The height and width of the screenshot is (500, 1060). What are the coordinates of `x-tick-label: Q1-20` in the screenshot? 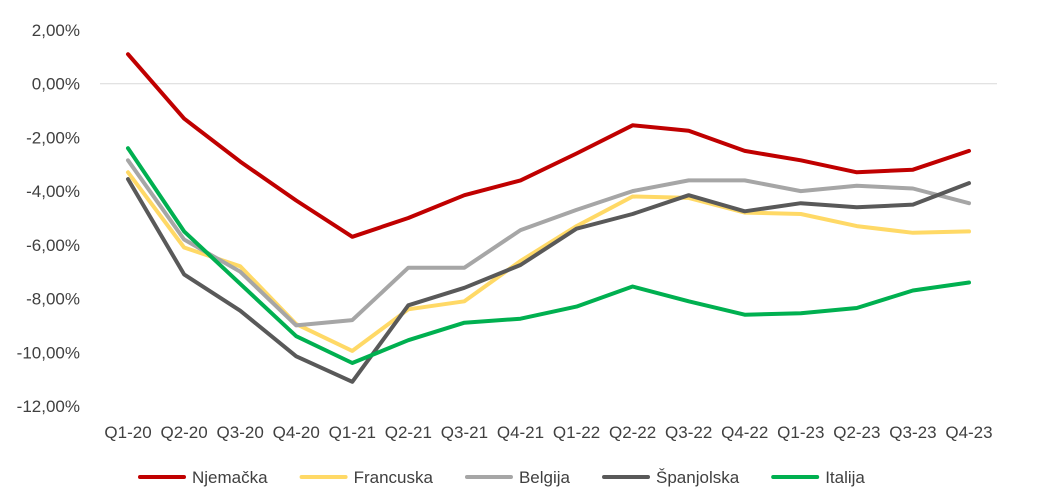 It's located at (127, 432).